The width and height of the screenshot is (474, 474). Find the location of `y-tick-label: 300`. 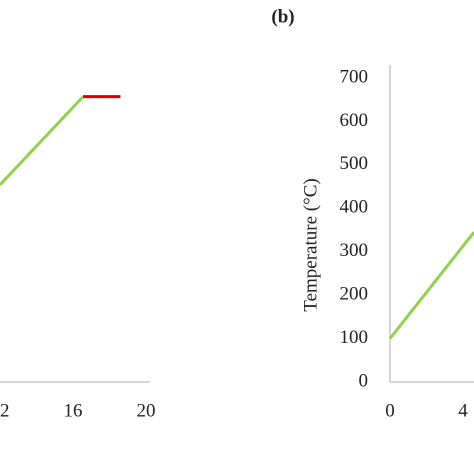

y-tick-label: 300 is located at coordinates (354, 250).